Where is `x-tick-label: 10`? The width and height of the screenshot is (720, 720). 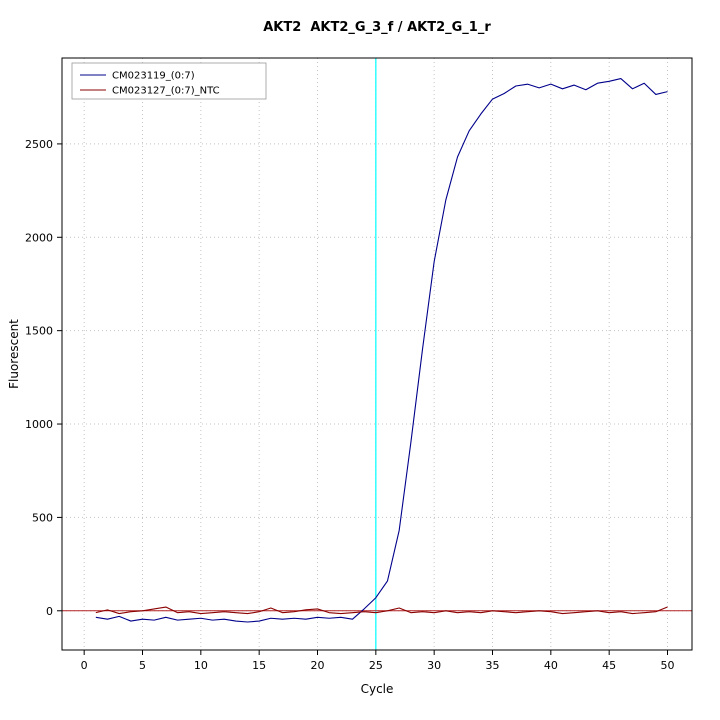 x-tick-label: 10 is located at coordinates (201, 665).